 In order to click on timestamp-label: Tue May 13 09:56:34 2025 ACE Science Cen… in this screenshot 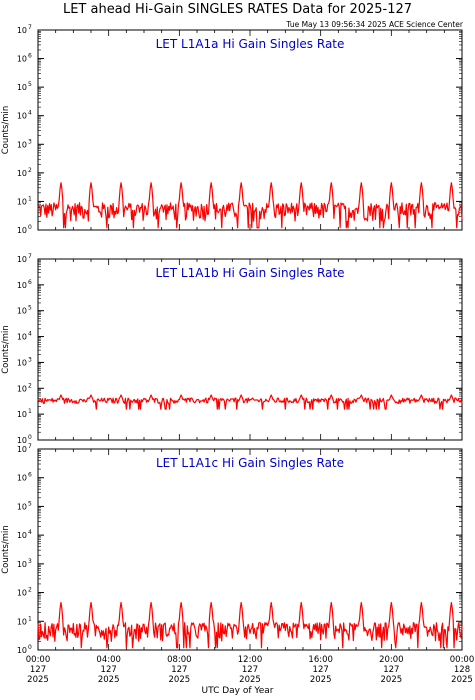, I will do `click(374, 24)`.